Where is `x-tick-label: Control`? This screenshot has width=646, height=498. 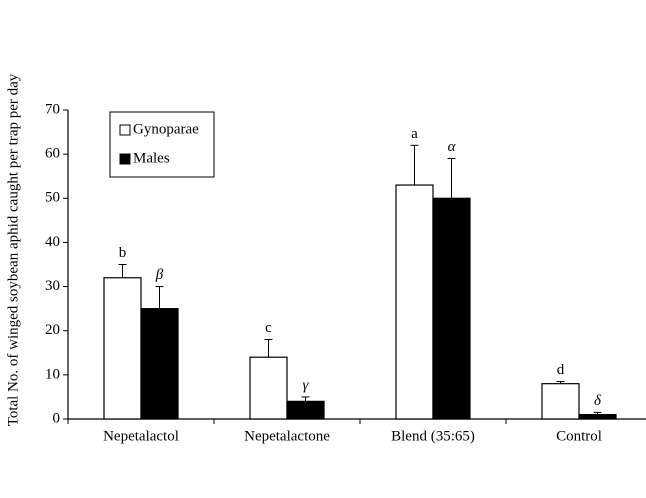
x-tick-label: Control is located at coordinates (579, 436).